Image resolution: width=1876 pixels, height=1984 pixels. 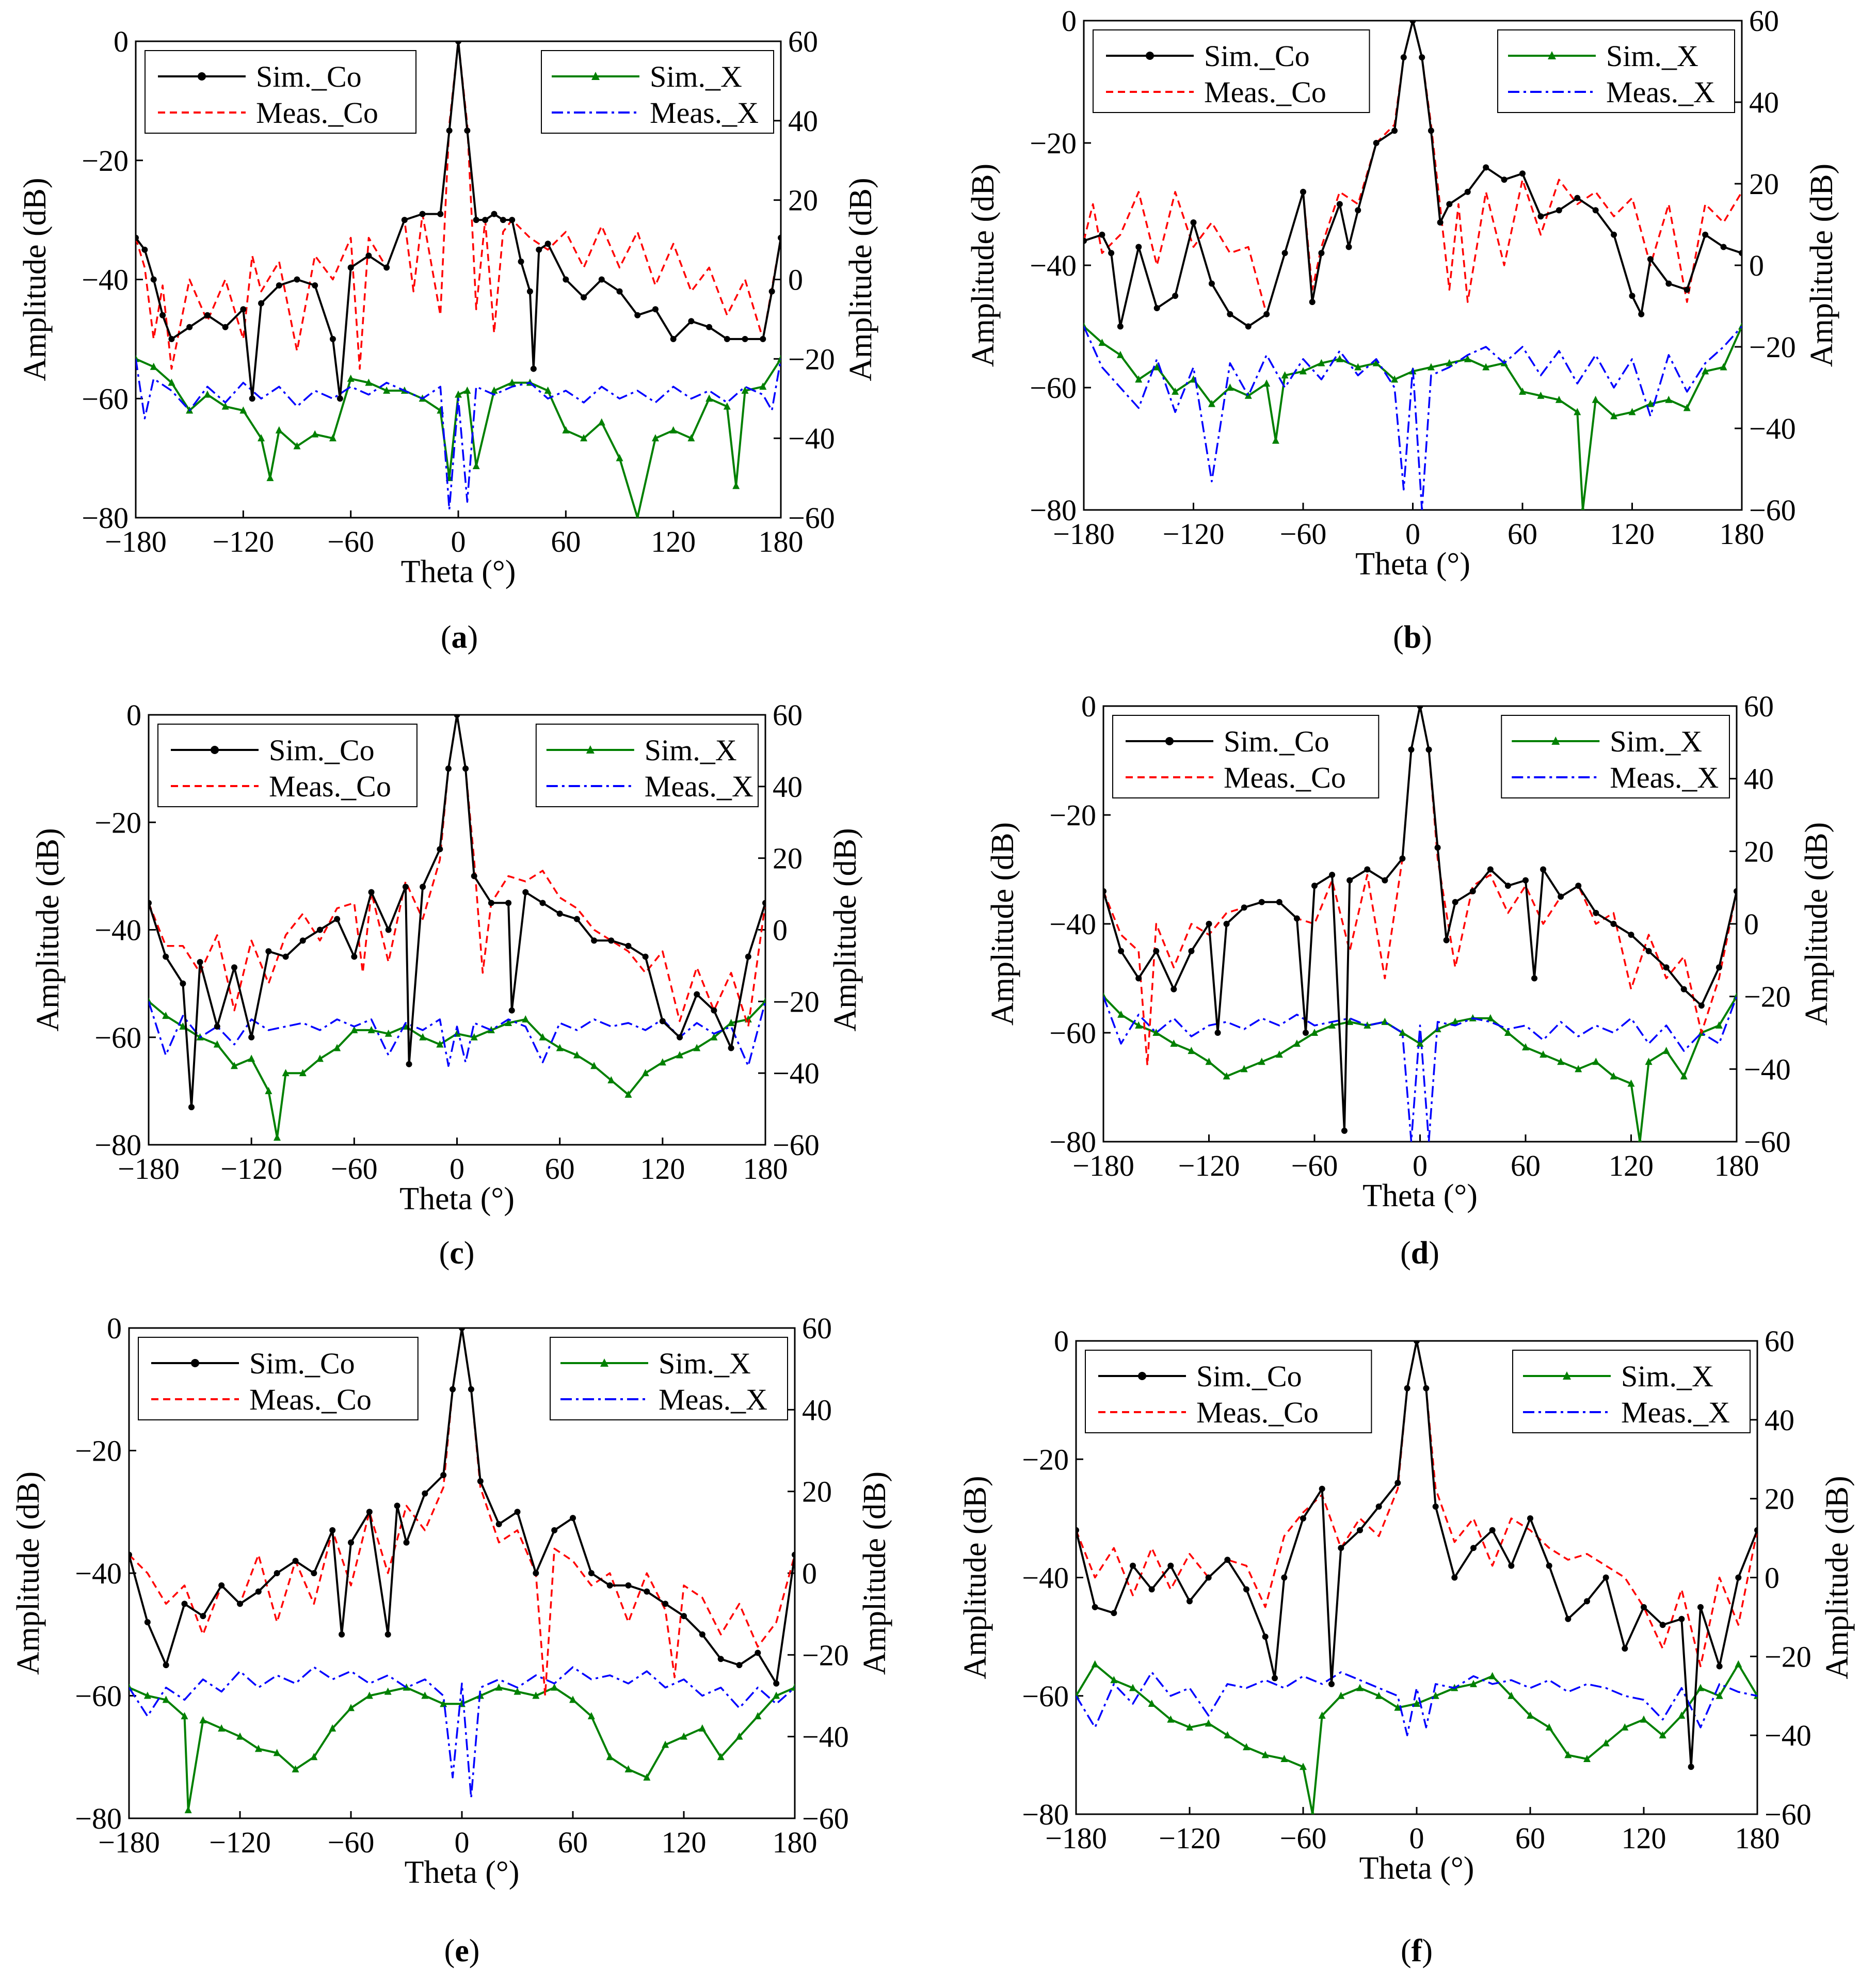 What do you see at coordinates (1072, 924) in the screenshot?
I see `left-y-tick-label: −40` at bounding box center [1072, 924].